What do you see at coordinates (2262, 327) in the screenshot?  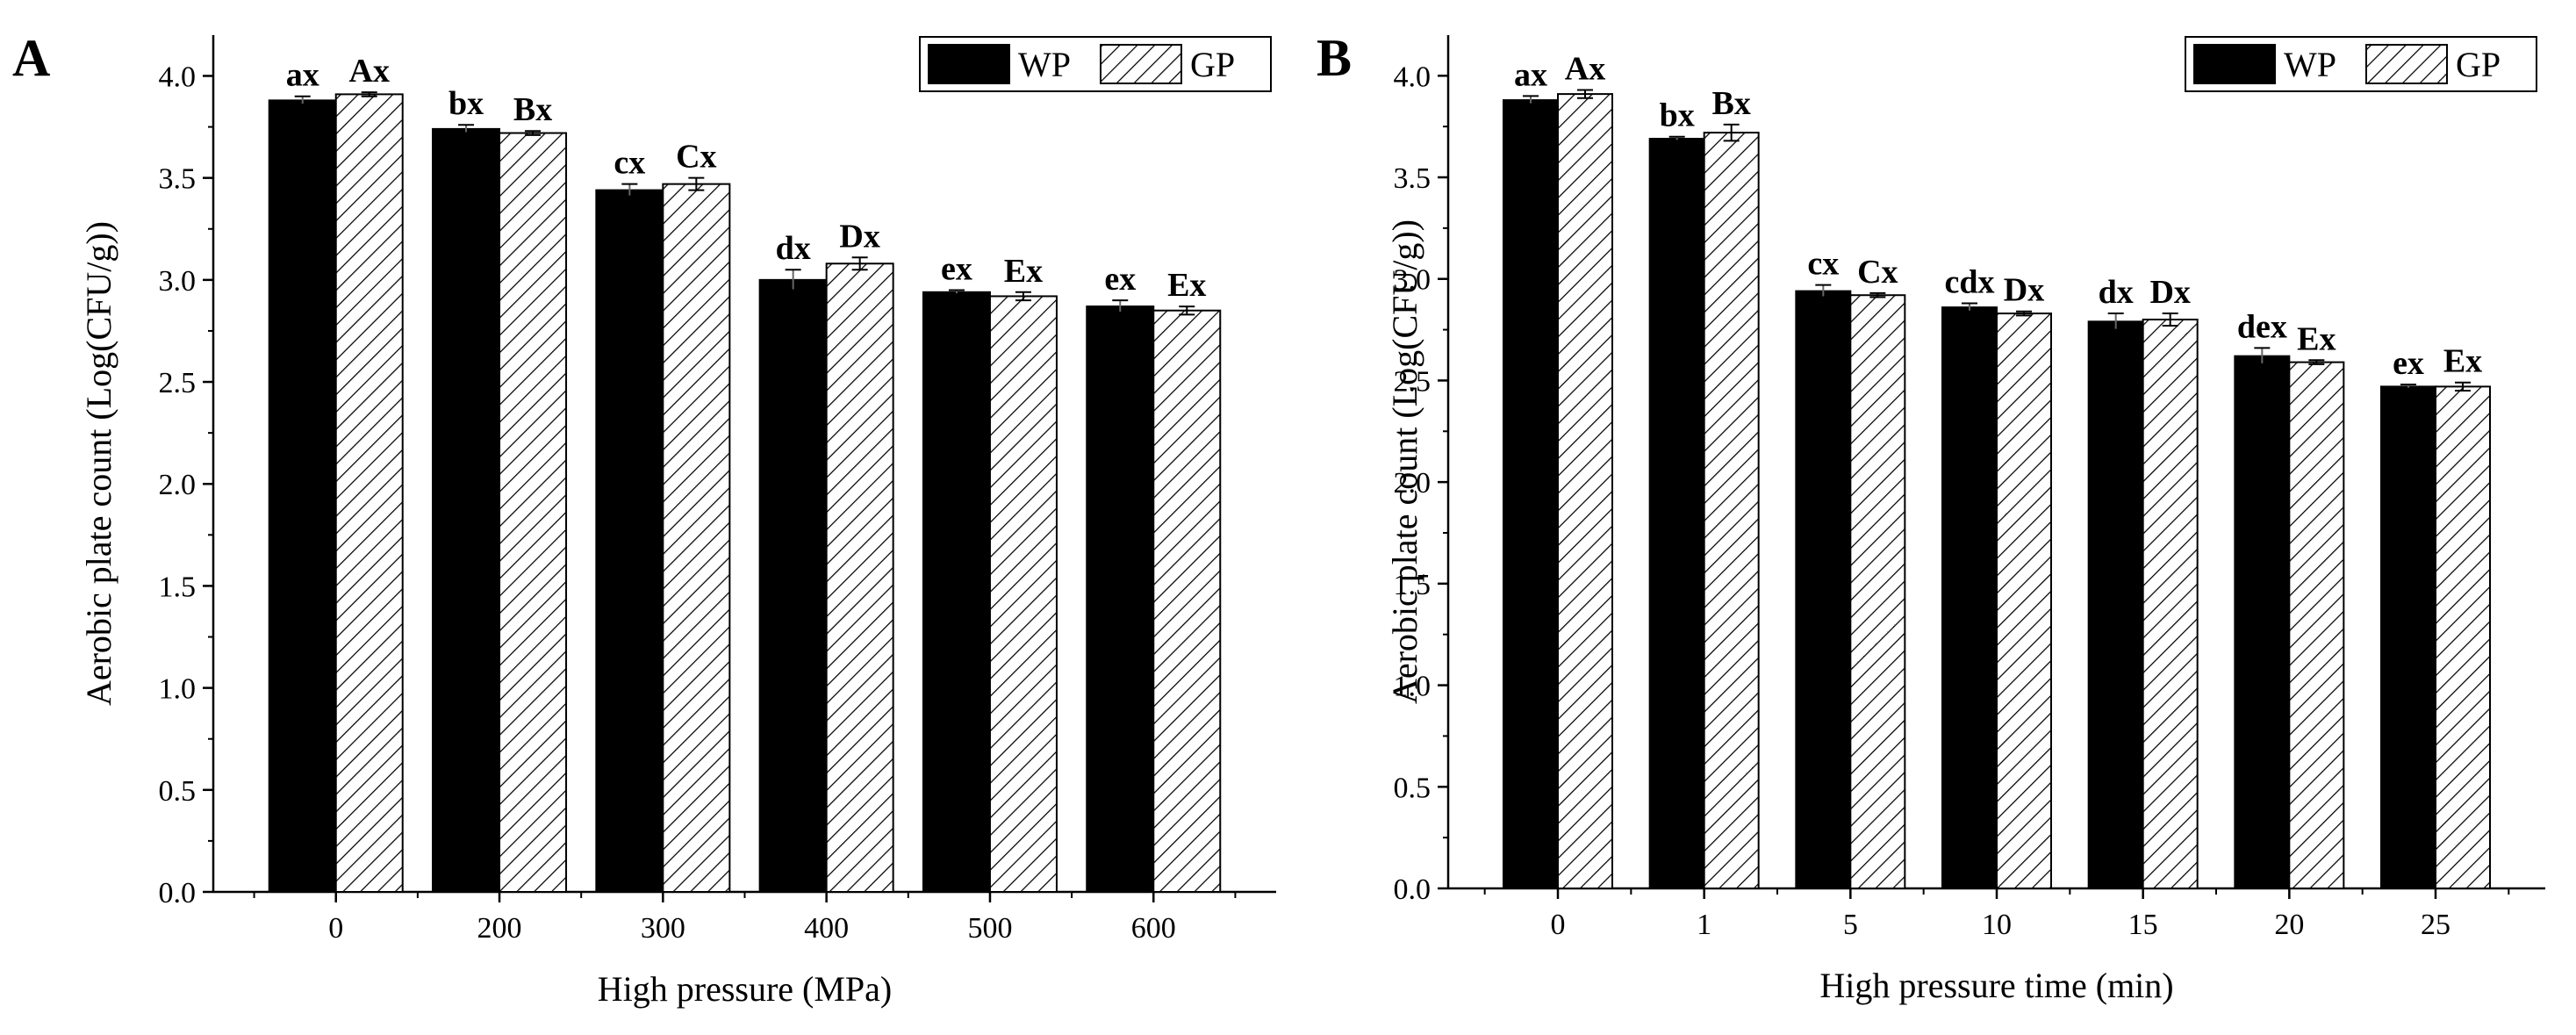 I see `significance-label: dex` at bounding box center [2262, 327].